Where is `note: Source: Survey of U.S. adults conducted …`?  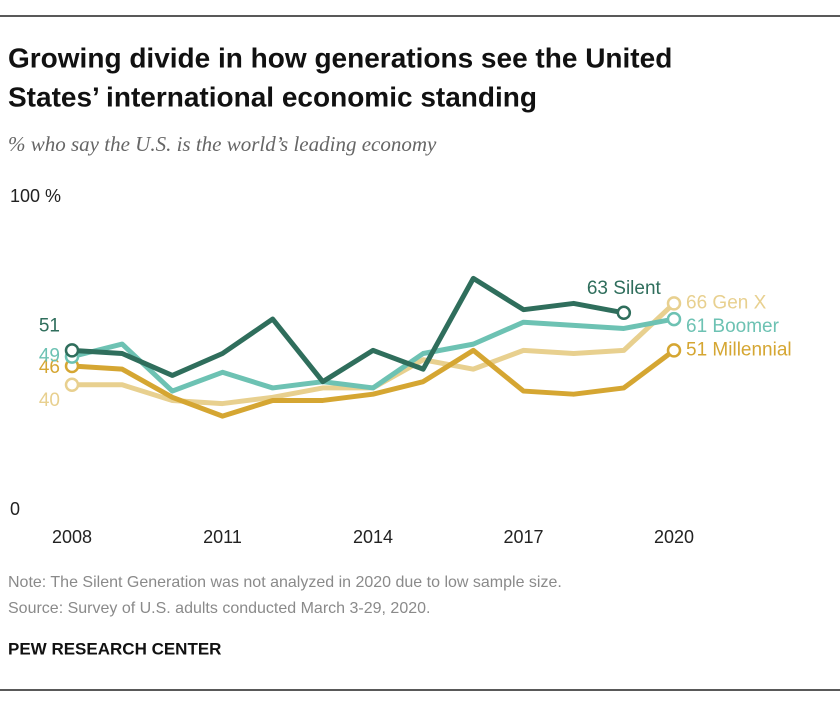
note: Source: Survey of U.S. adults conducted … is located at coordinates (219, 608).